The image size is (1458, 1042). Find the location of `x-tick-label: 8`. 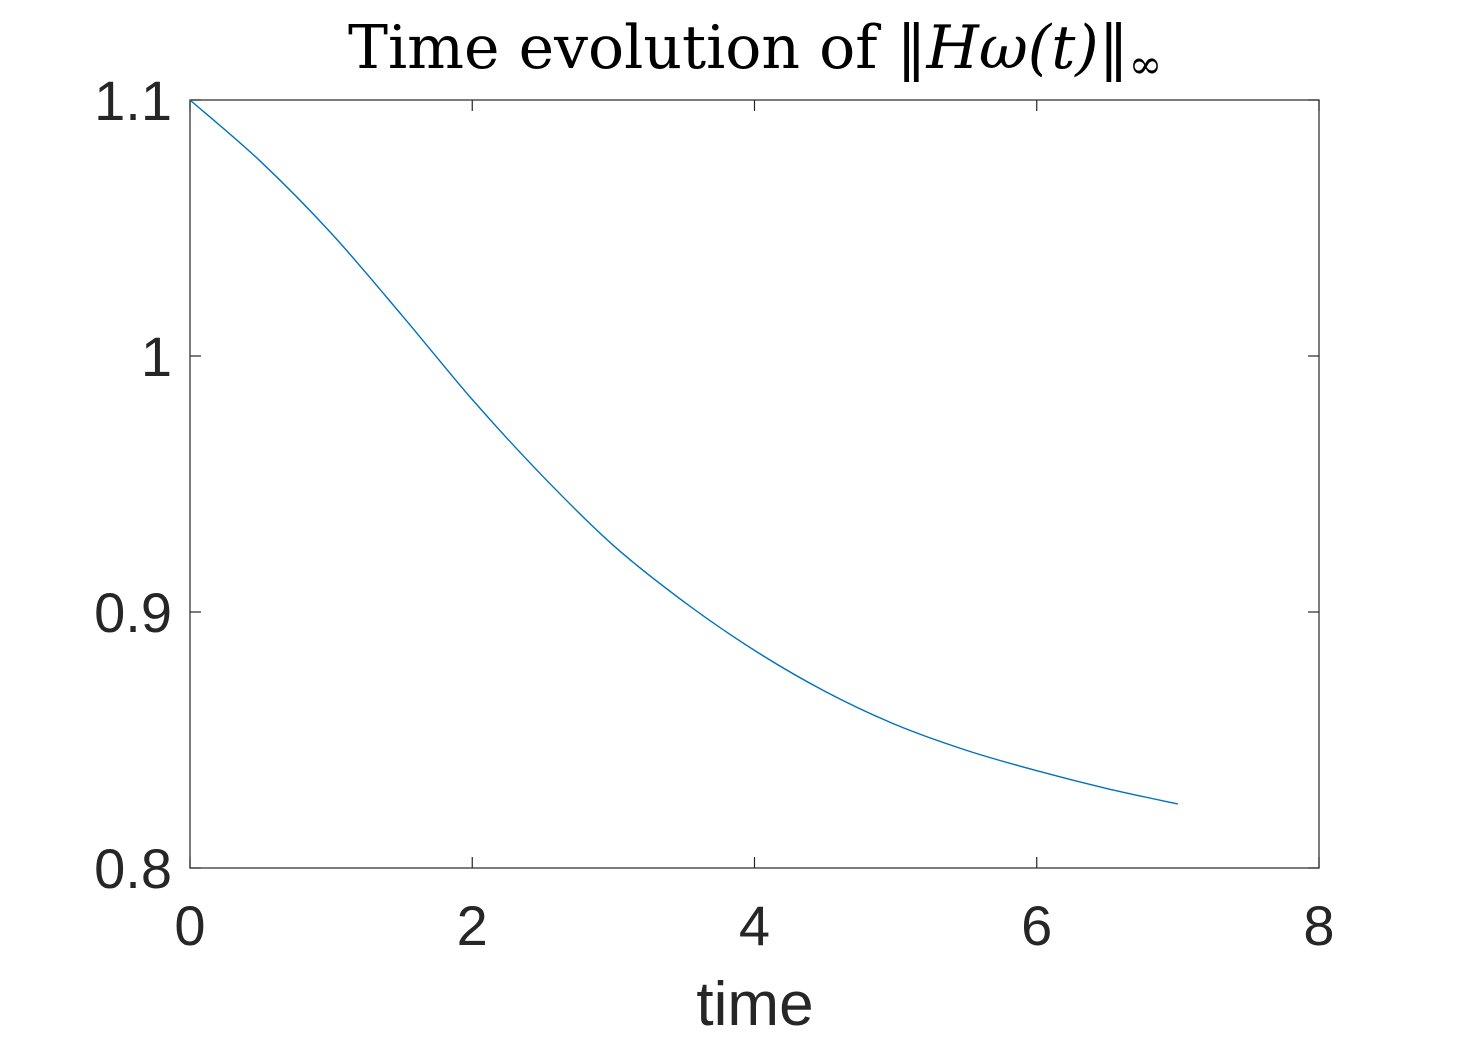

x-tick-label: 8 is located at coordinates (1318, 925).